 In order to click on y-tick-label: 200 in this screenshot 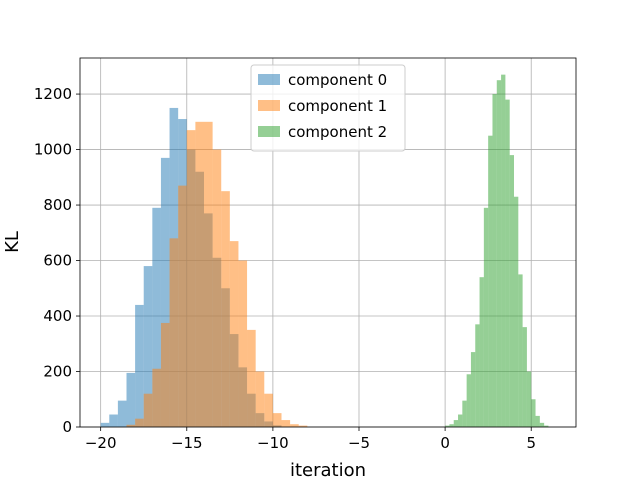, I will do `click(57, 372)`.